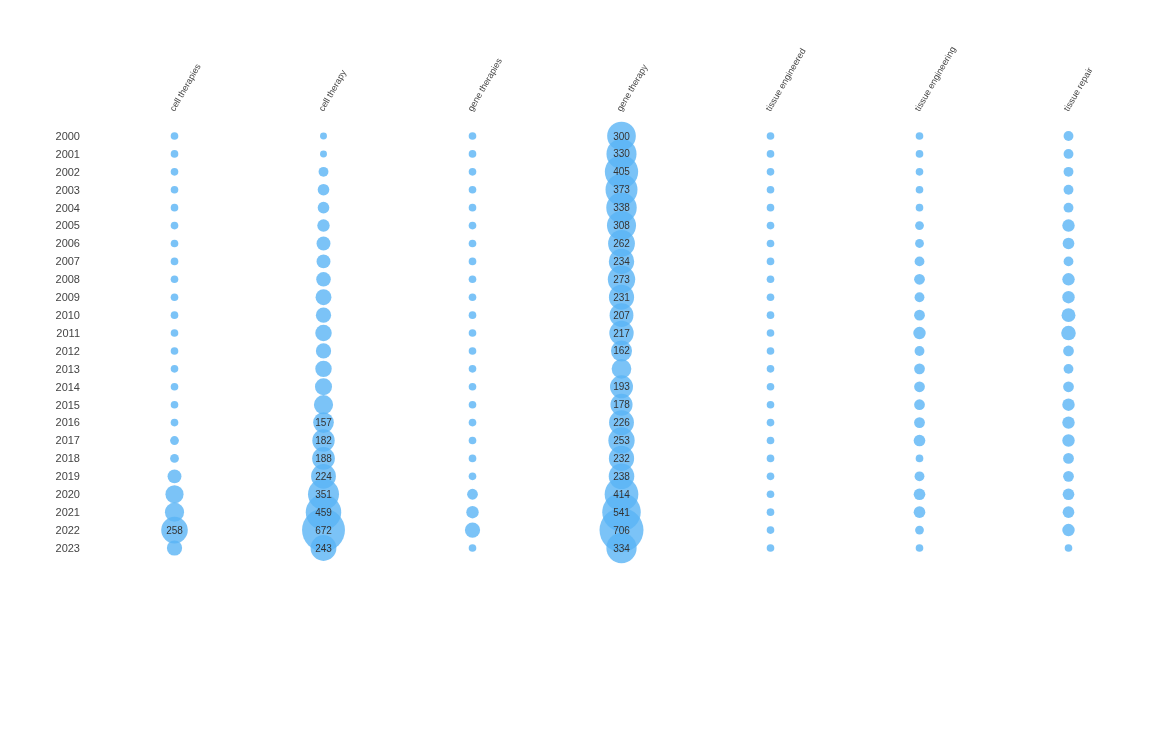 Image resolution: width=1173 pixels, height=735 pixels. Describe the element at coordinates (67, 476) in the screenshot. I see `y-tick-label: 2019` at that location.